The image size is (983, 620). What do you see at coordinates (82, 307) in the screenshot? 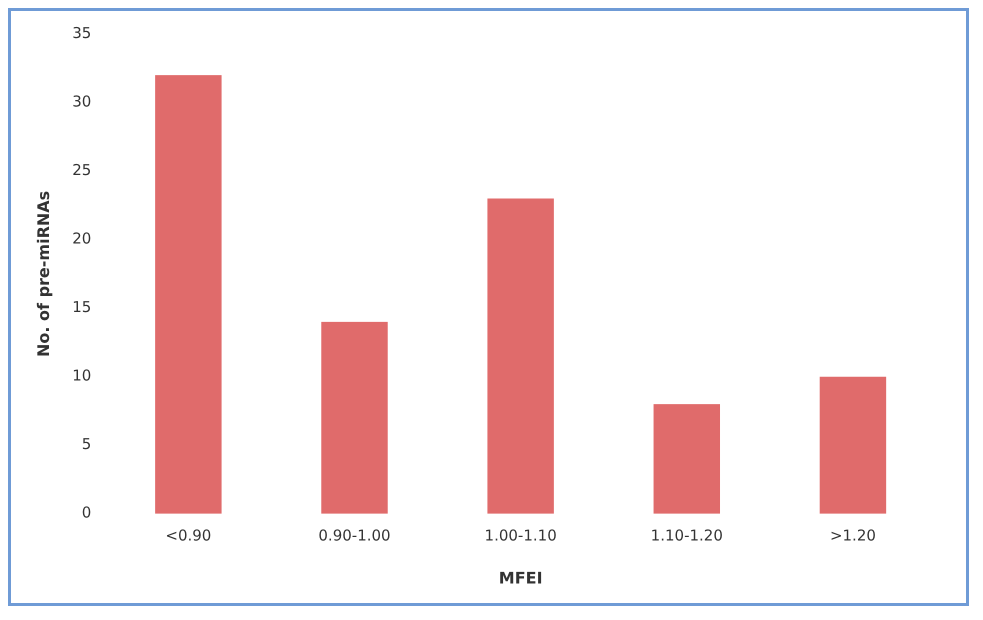
I see `y-tick-label: 15` at bounding box center [82, 307].